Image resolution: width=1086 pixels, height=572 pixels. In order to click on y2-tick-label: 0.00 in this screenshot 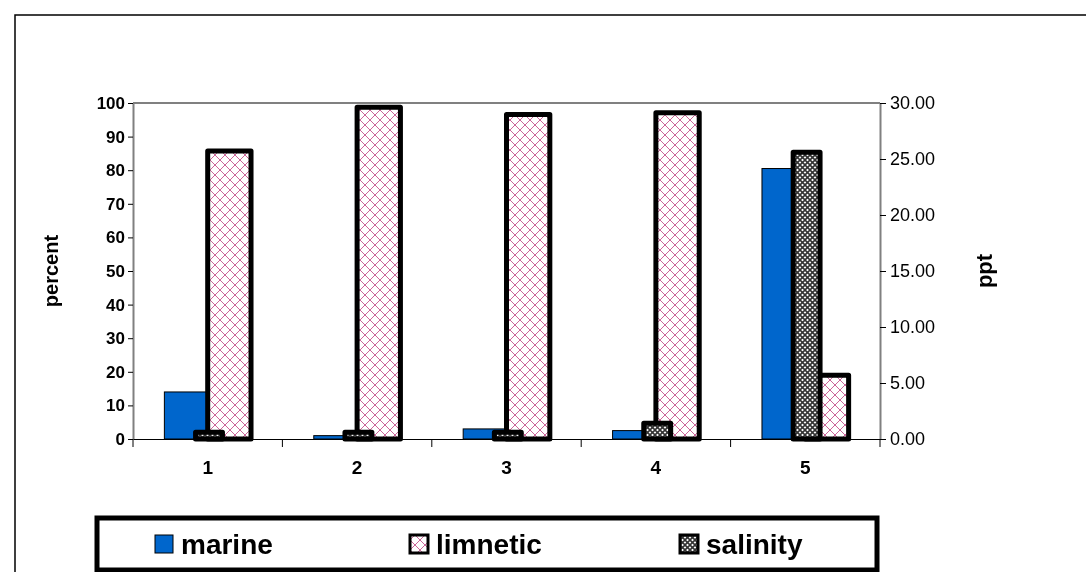, I will do `click(908, 439)`.